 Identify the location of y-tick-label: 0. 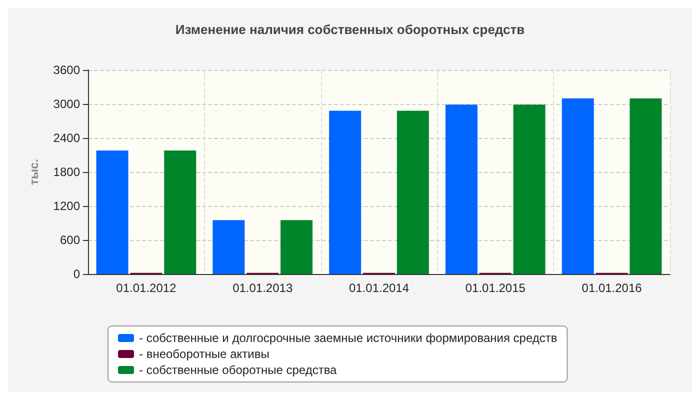
(76, 274).